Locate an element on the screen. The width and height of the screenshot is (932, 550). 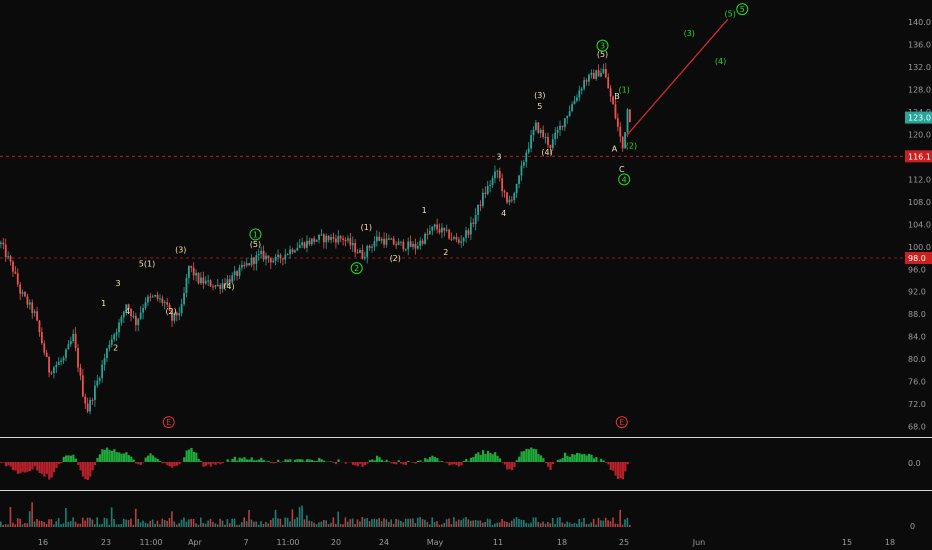
price-tick-label: 100.0 is located at coordinates (919, 247).